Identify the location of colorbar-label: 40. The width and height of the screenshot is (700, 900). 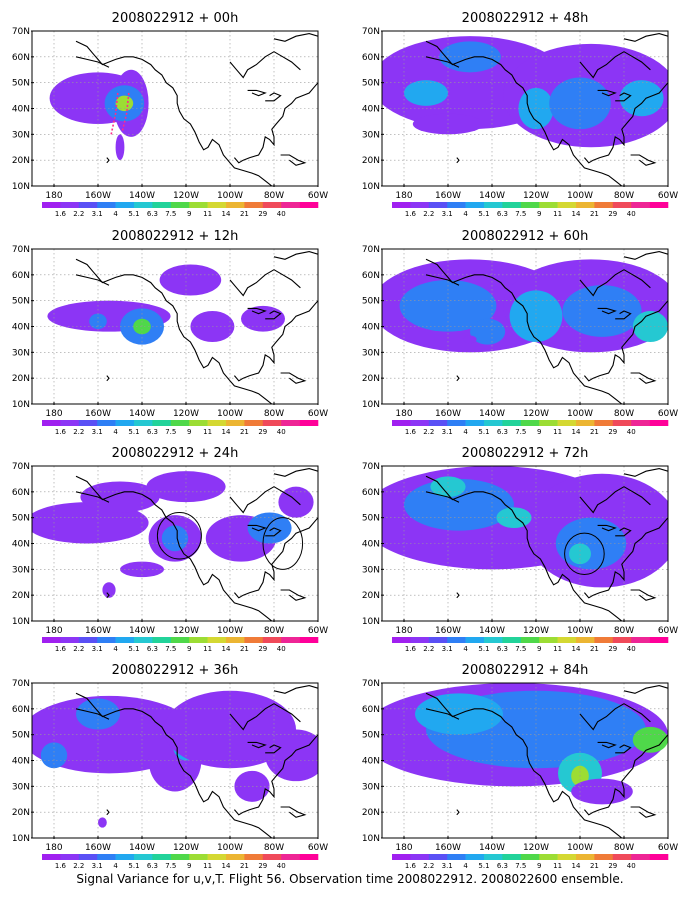
(281, 432).